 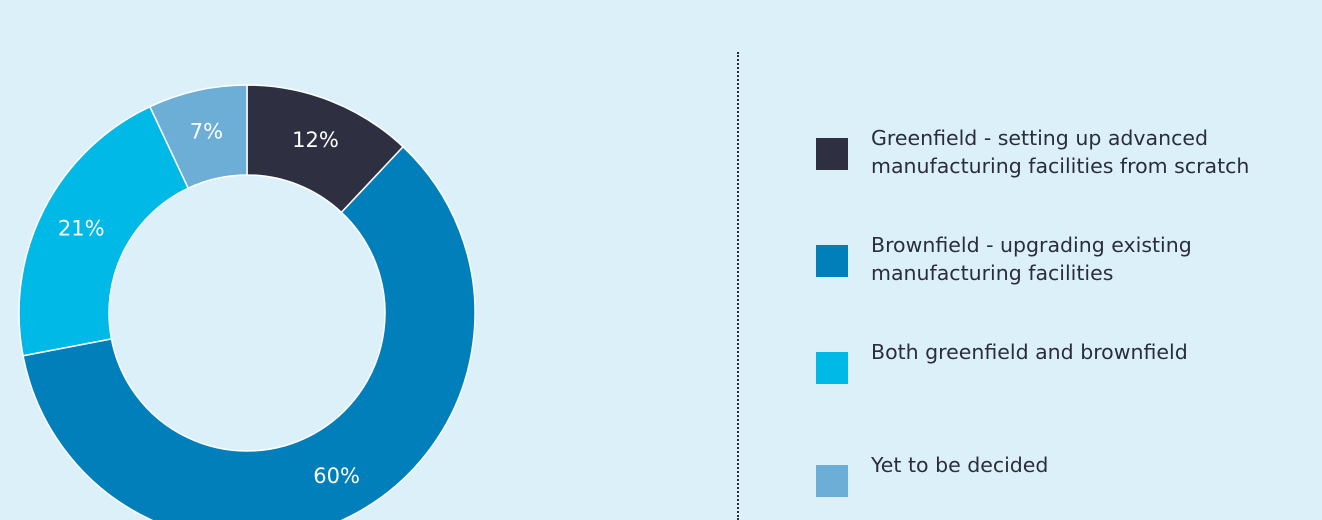 I want to click on donut-slice-undecided, so click(x=198, y=137).